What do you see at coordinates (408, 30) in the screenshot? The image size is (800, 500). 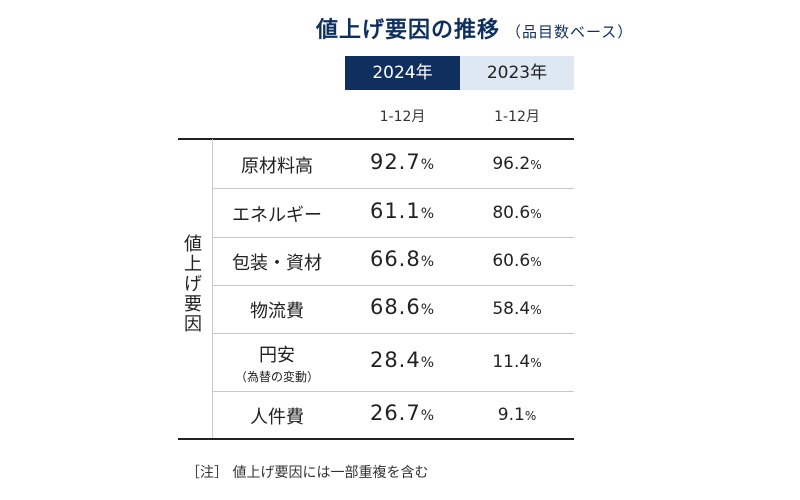 I see `title-text: 値上げ要因の推移` at bounding box center [408, 30].